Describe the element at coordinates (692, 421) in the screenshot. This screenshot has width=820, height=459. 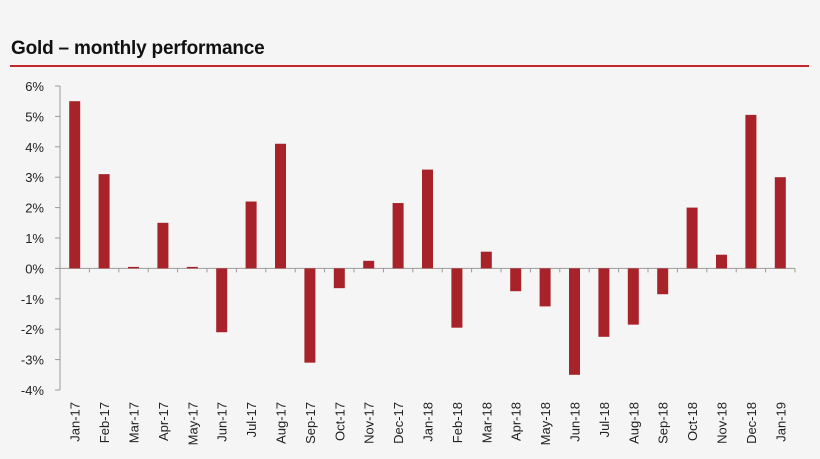
I see `x-tick-label: Oct-18` at that location.